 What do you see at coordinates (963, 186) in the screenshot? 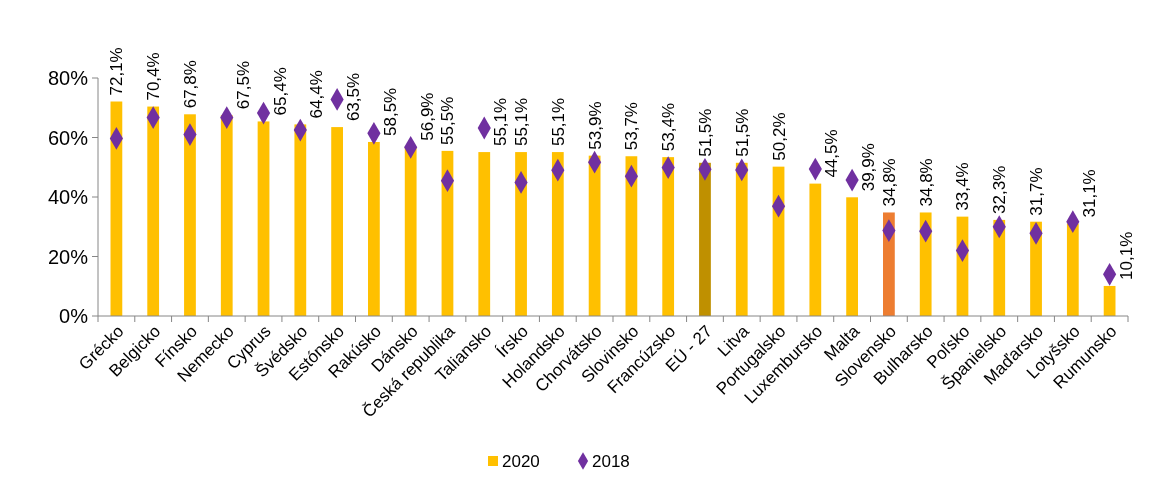
I see `data-label: 33,4%` at bounding box center [963, 186].